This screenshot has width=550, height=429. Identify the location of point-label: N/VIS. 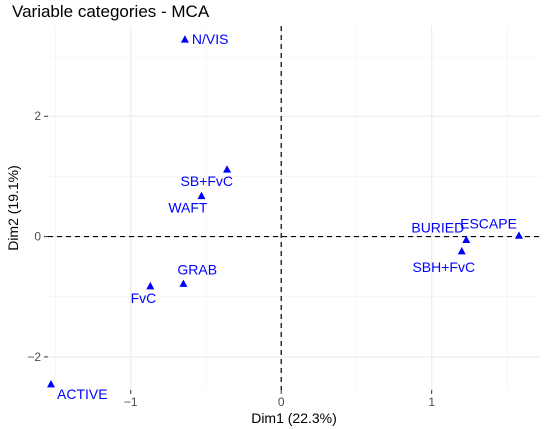
(210, 39).